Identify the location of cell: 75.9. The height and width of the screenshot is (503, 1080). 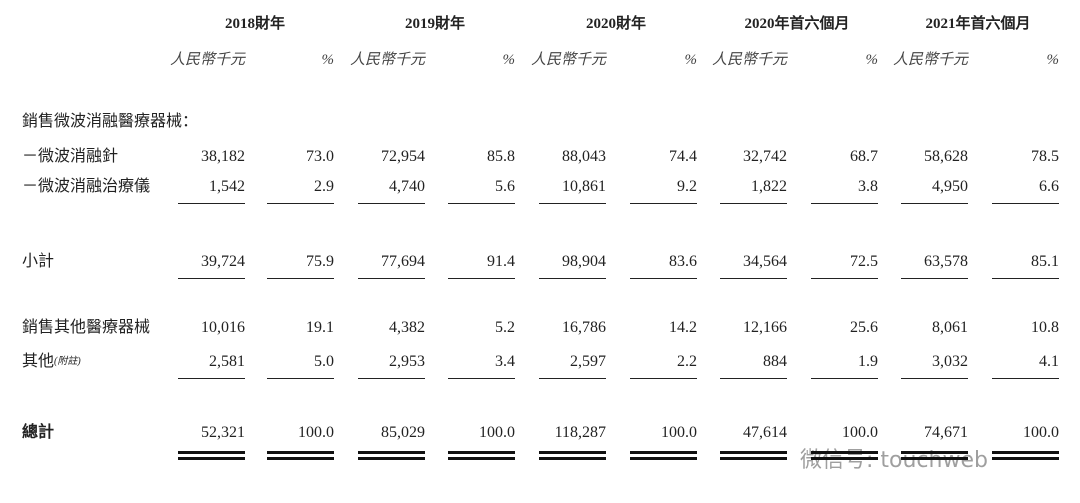
(320, 261).